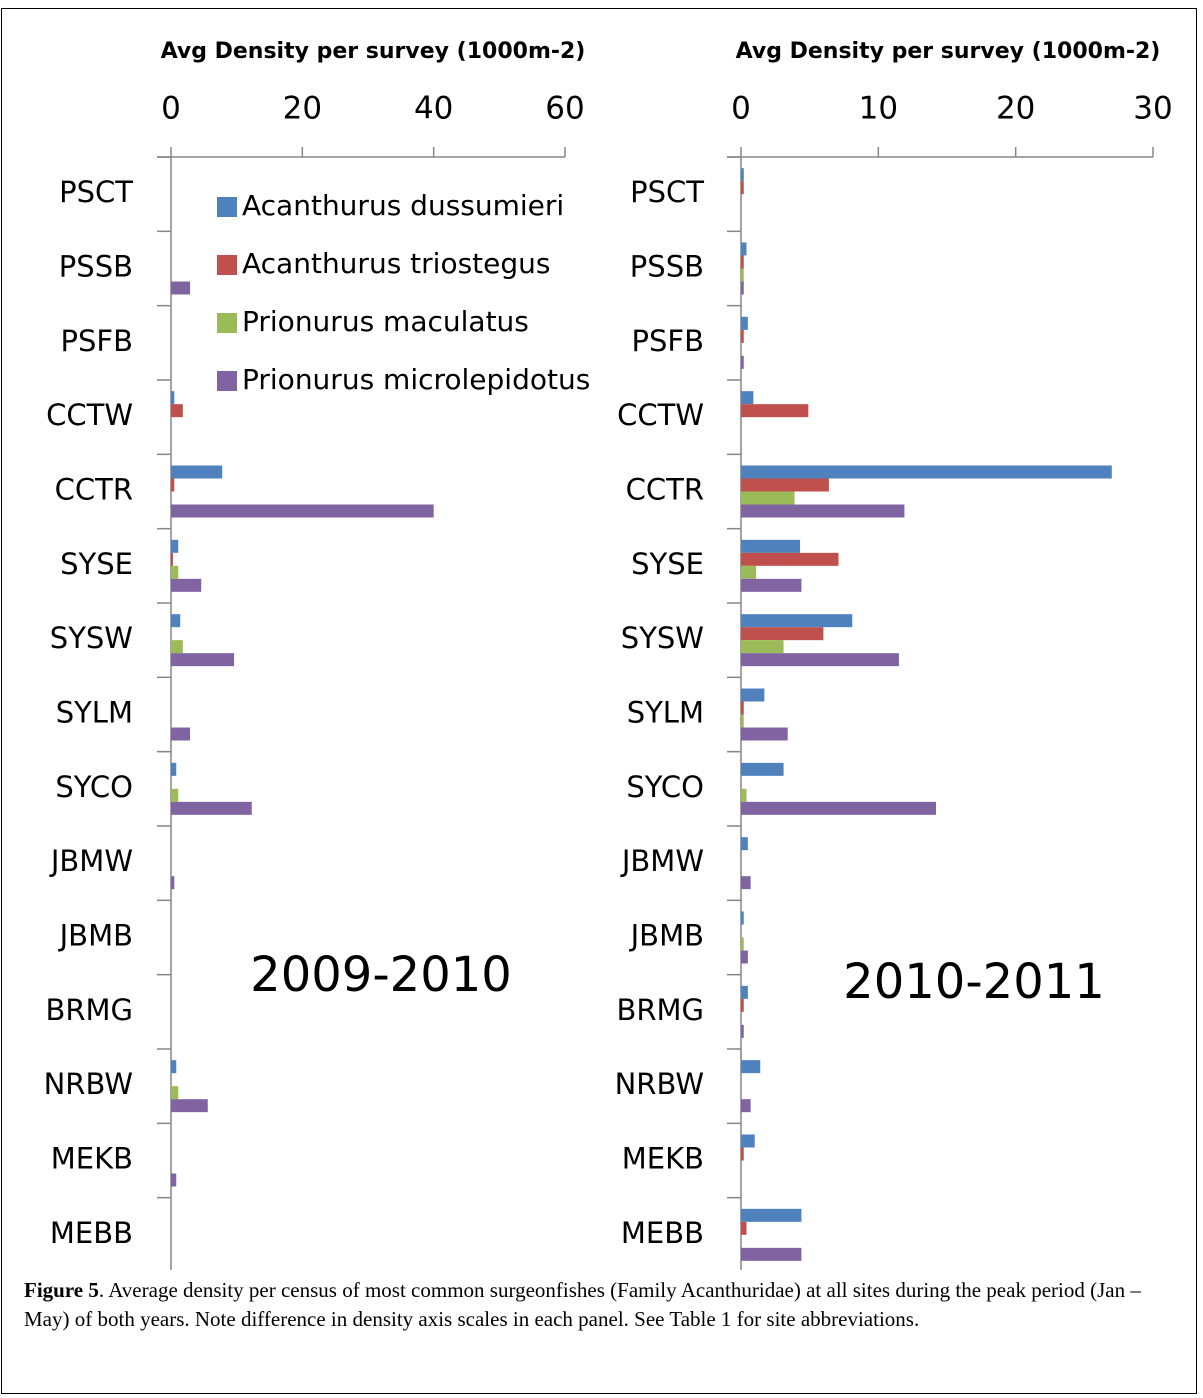  Describe the element at coordinates (878, 109) in the screenshot. I see `x-tick-label: 10` at that location.